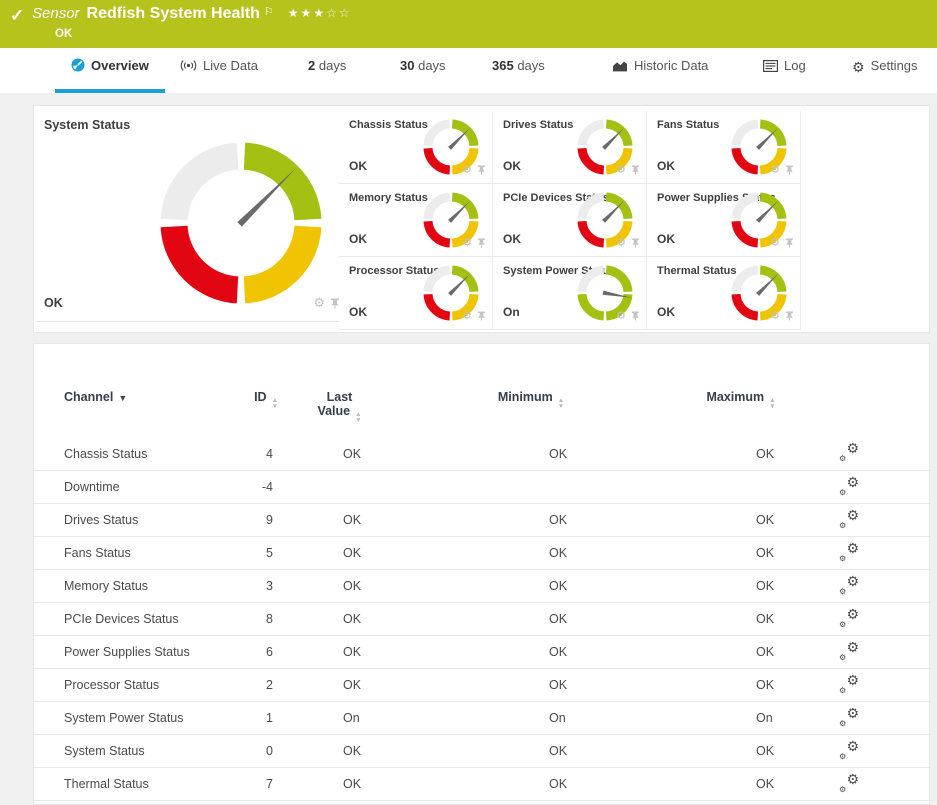 The image size is (937, 805). I want to click on mini-gauge-cell: Thermal Status OK ⚙, so click(724, 293).